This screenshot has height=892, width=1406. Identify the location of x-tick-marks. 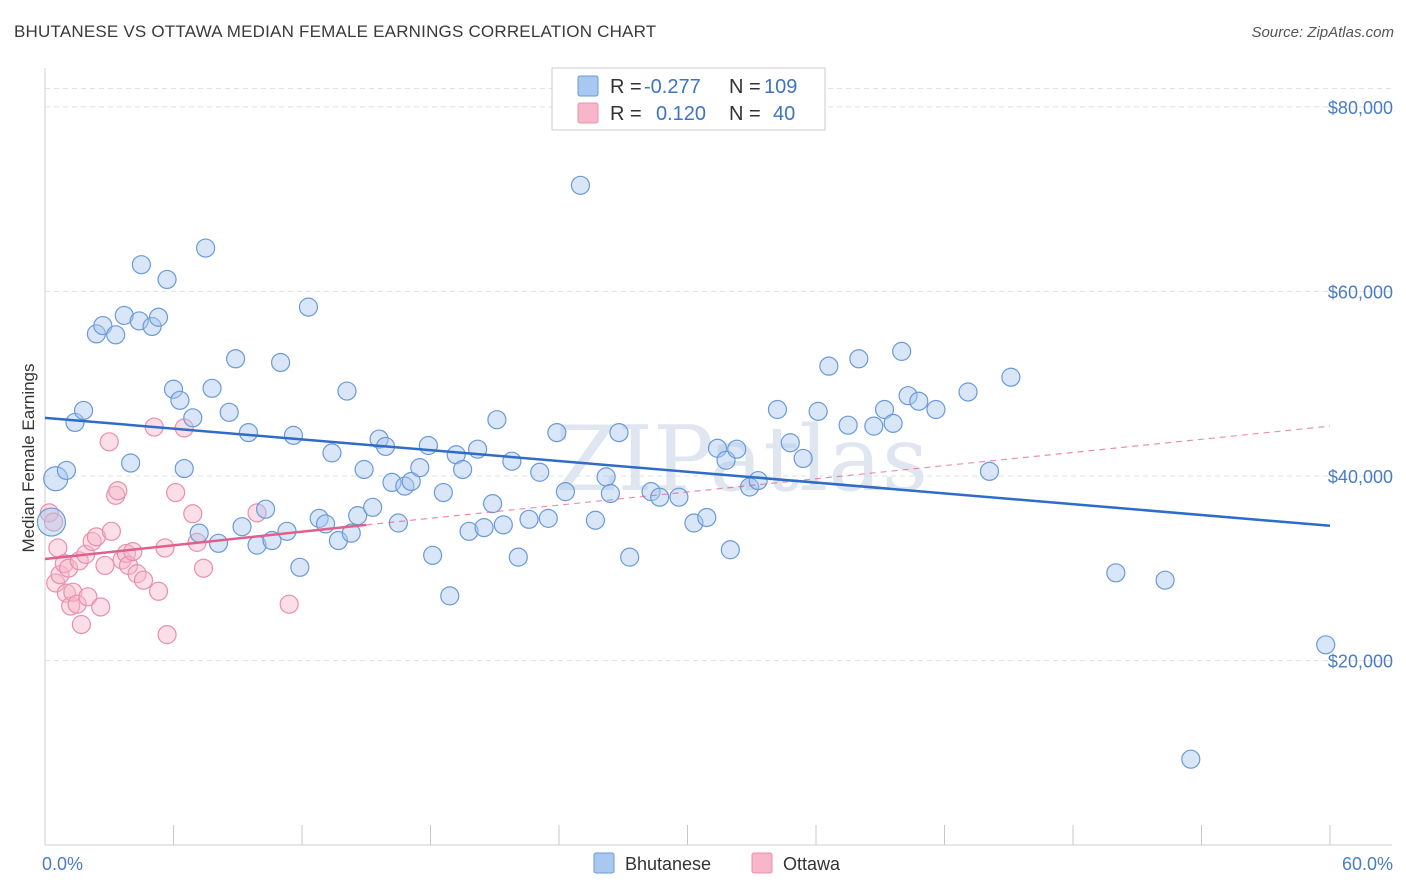
(752, 835).